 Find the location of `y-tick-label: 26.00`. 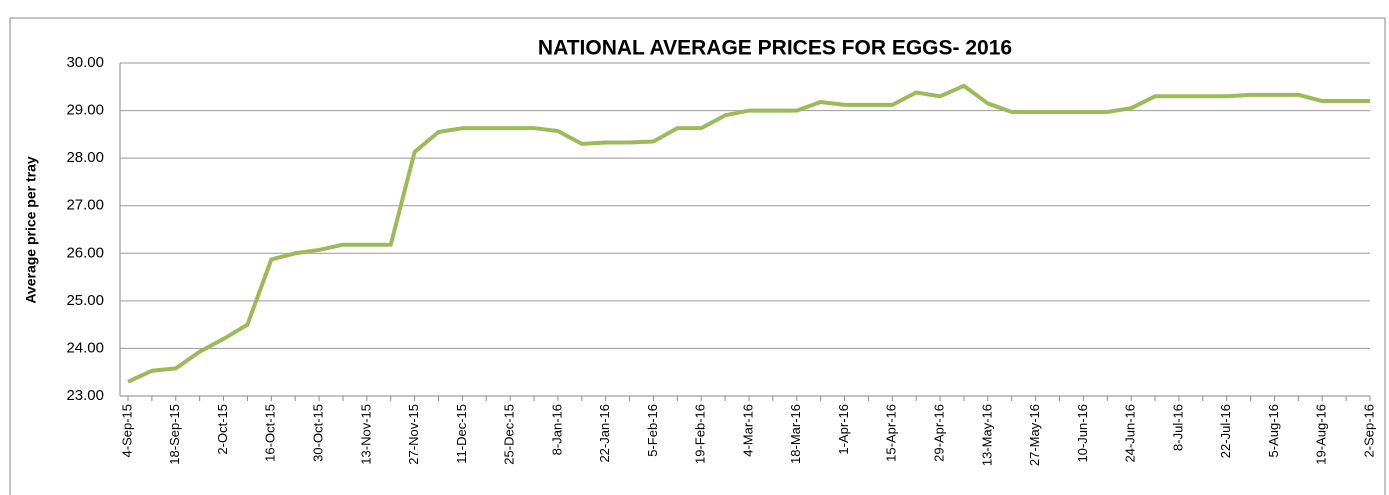

y-tick-label: 26.00 is located at coordinates (85, 252).